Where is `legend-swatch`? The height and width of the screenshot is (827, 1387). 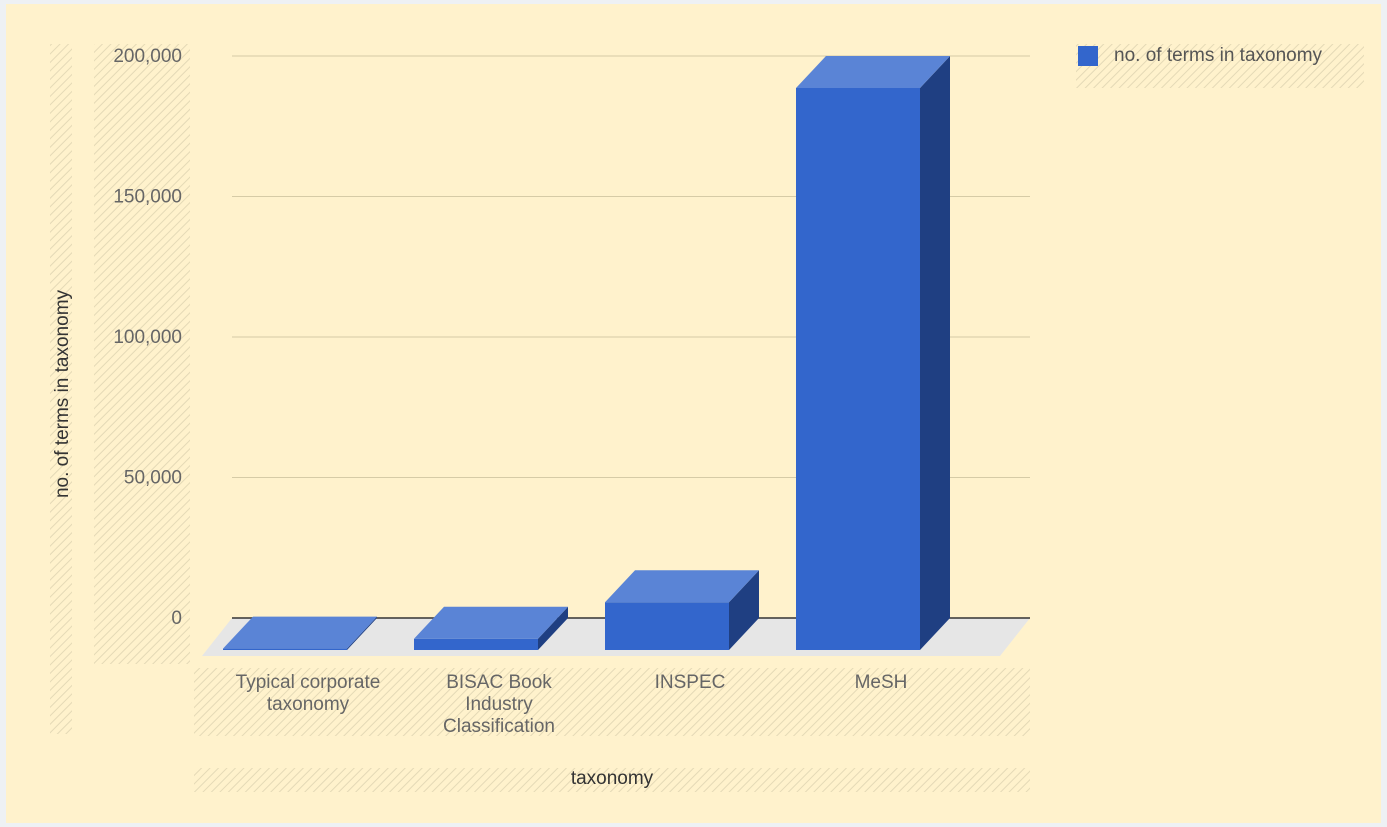 legend-swatch is located at coordinates (1088, 56).